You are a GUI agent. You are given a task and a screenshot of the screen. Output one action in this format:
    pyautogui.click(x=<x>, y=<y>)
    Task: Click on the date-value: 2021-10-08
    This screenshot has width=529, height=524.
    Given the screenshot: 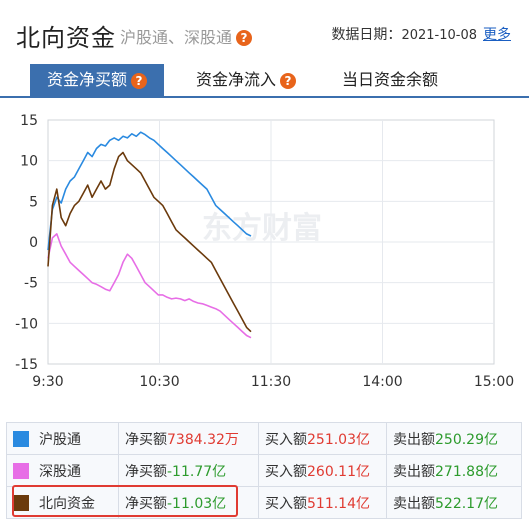 What is the action you would take?
    pyautogui.click(x=439, y=35)
    